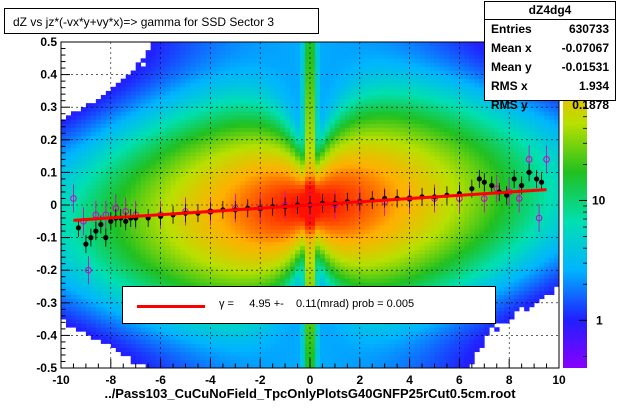 This screenshot has height=408, width=620. Describe the element at coordinates (585, 67) in the screenshot. I see `stats-value: -0.01531` at that location.